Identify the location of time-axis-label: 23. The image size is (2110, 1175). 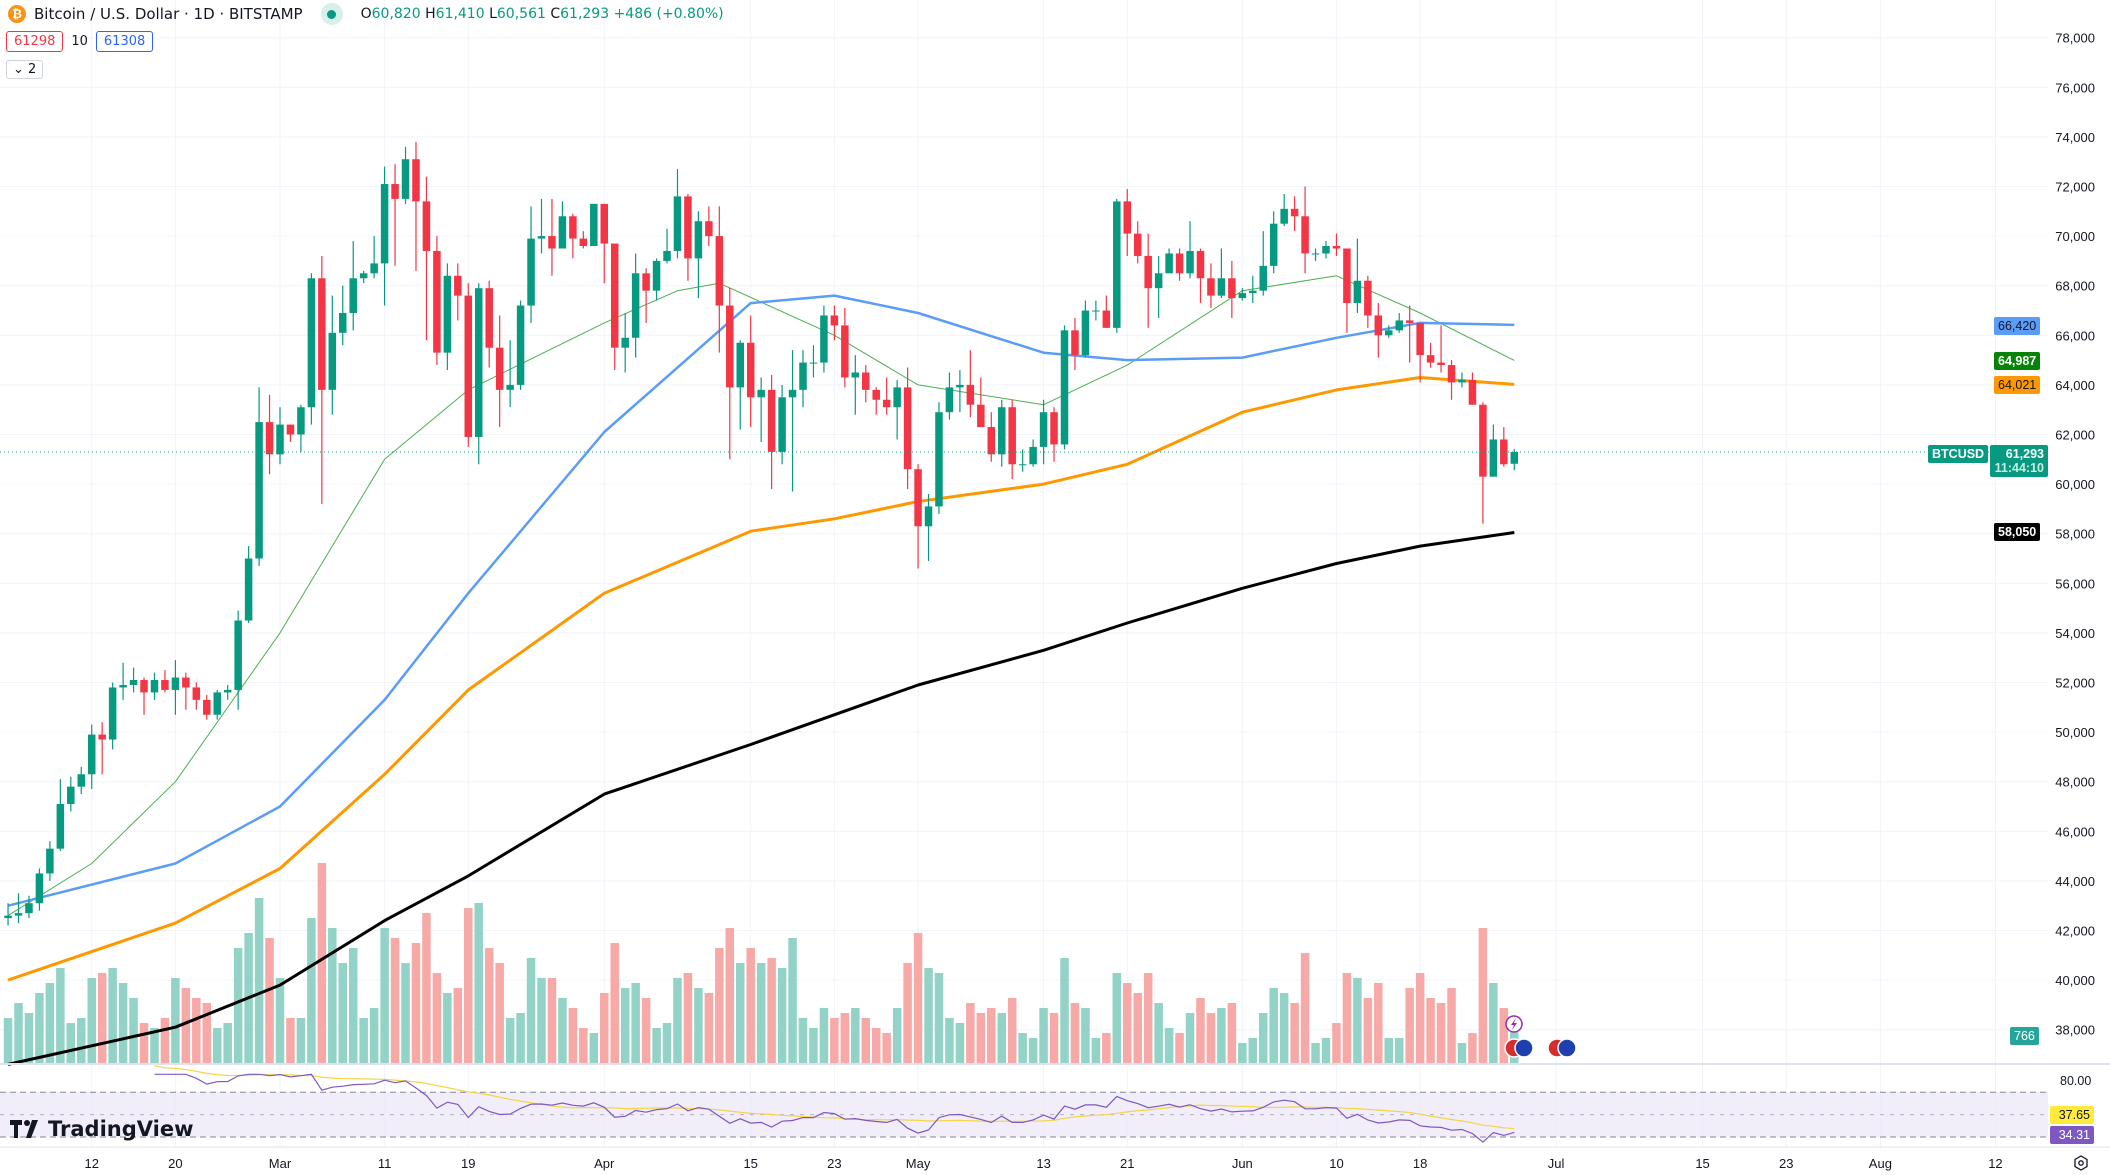
(834, 1163).